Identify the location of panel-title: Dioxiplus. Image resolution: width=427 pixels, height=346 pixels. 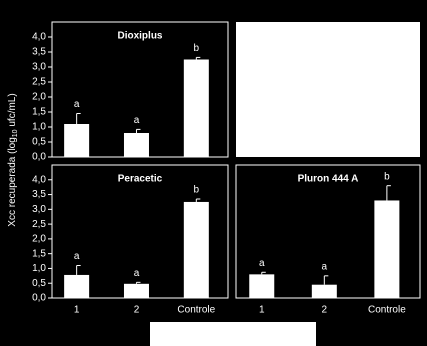
(139, 36).